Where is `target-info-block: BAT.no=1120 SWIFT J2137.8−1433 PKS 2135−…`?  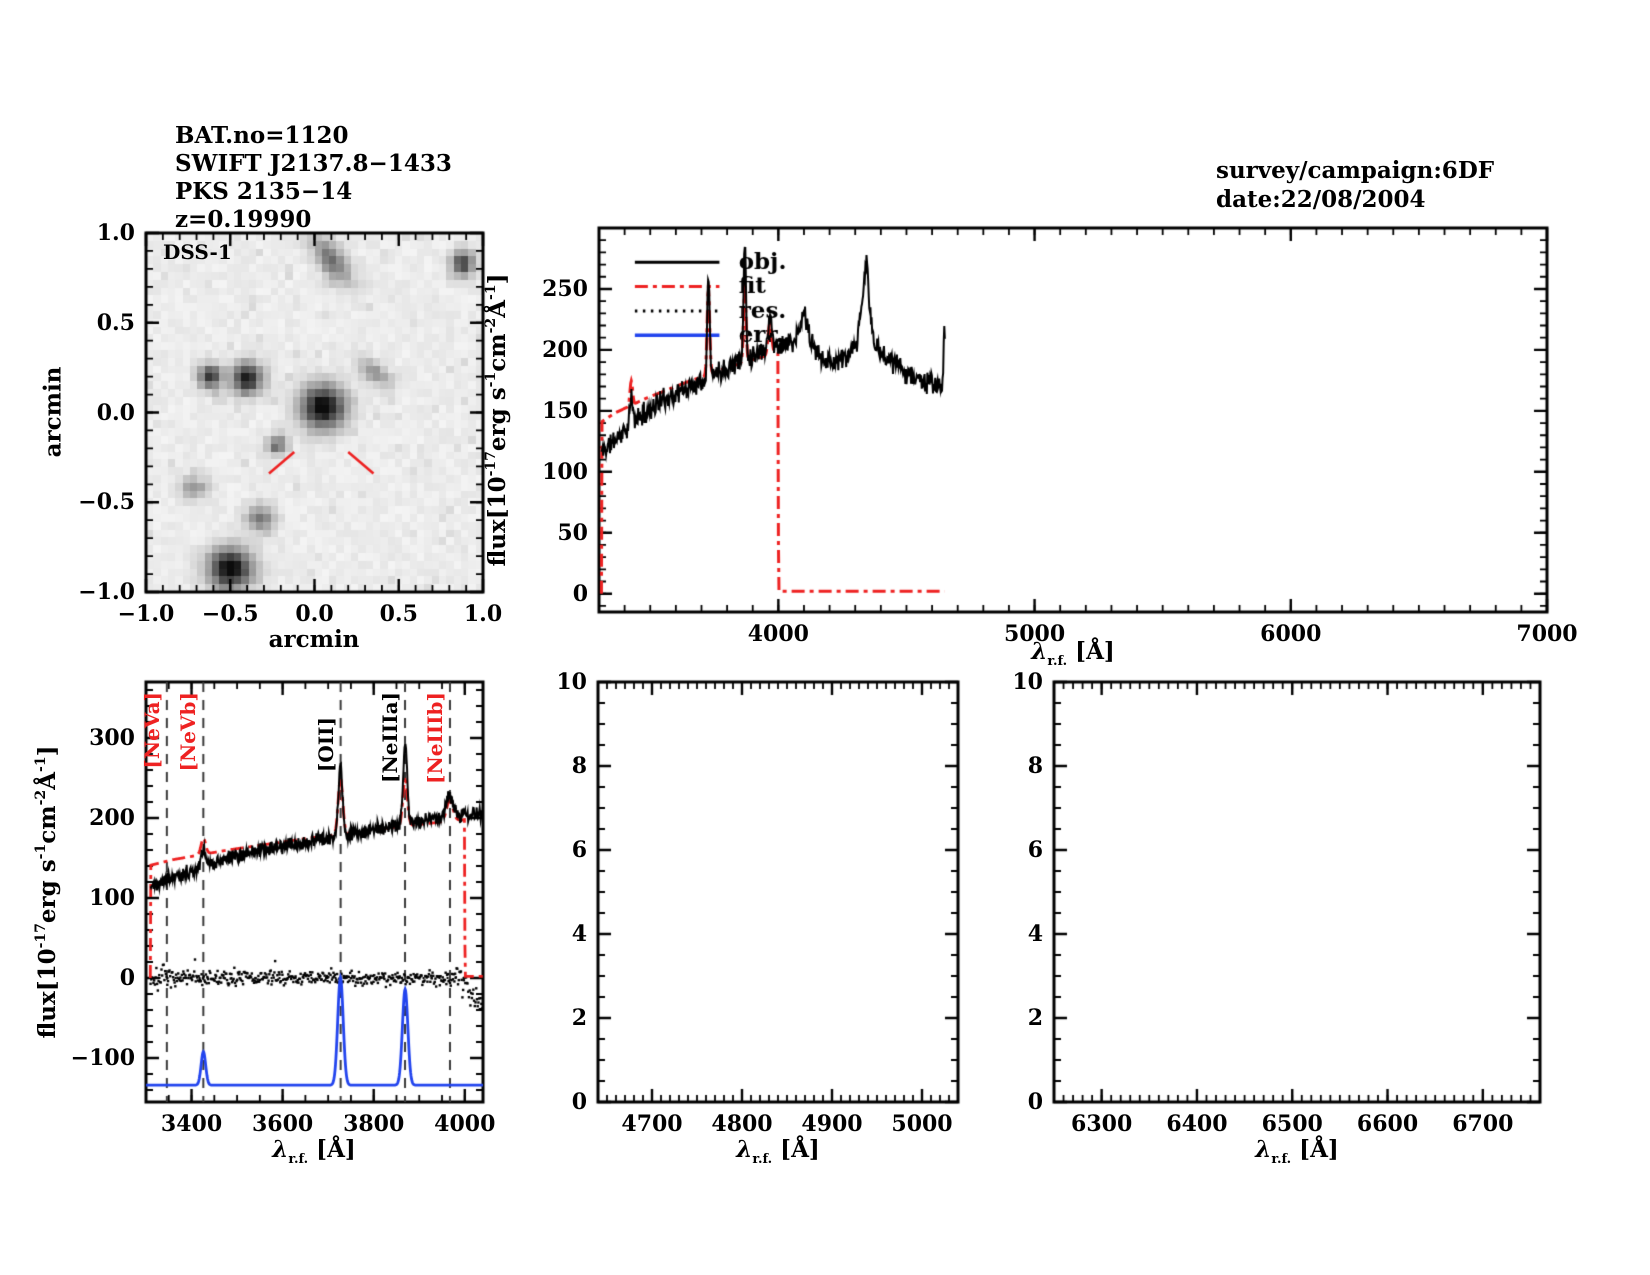
target-info-block: BAT.no=1120 SWIFT J2137.8−1433 PKS 2135−… is located at coordinates (313, 178).